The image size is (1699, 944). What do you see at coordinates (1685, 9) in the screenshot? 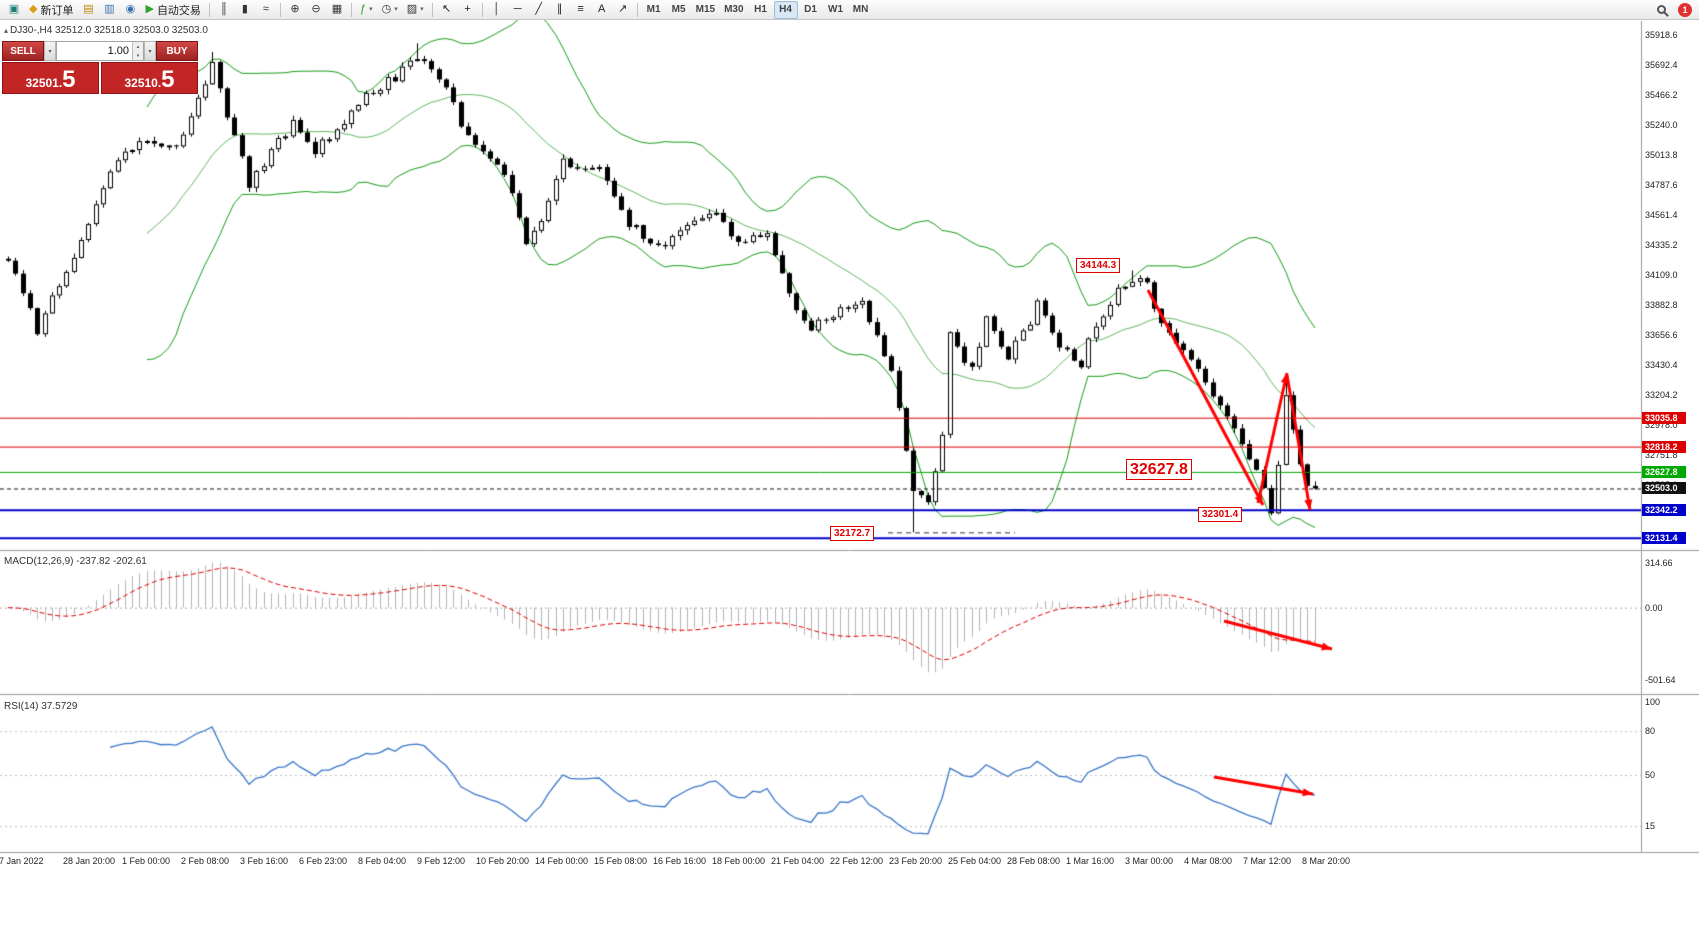
I see `notifications-badge: 1` at bounding box center [1685, 9].